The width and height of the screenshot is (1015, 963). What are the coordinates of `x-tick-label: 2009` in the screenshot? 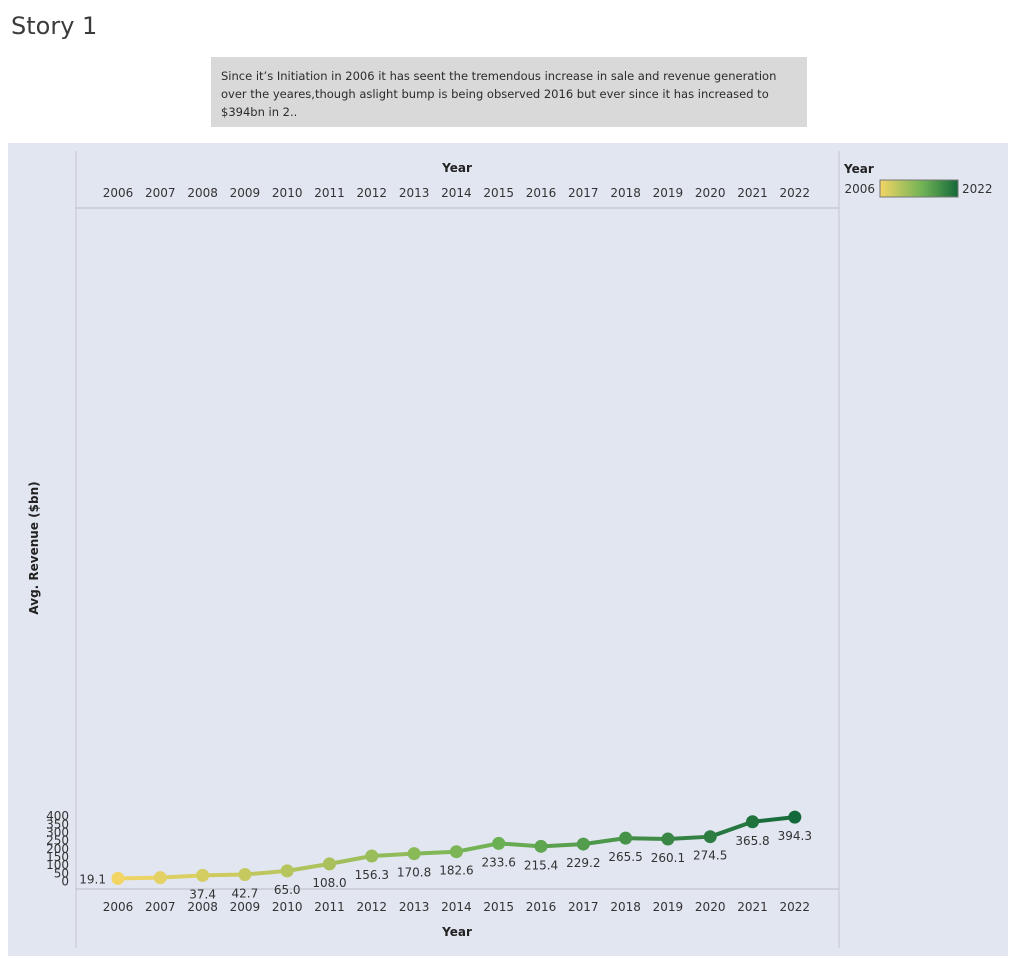 It's located at (245, 907).